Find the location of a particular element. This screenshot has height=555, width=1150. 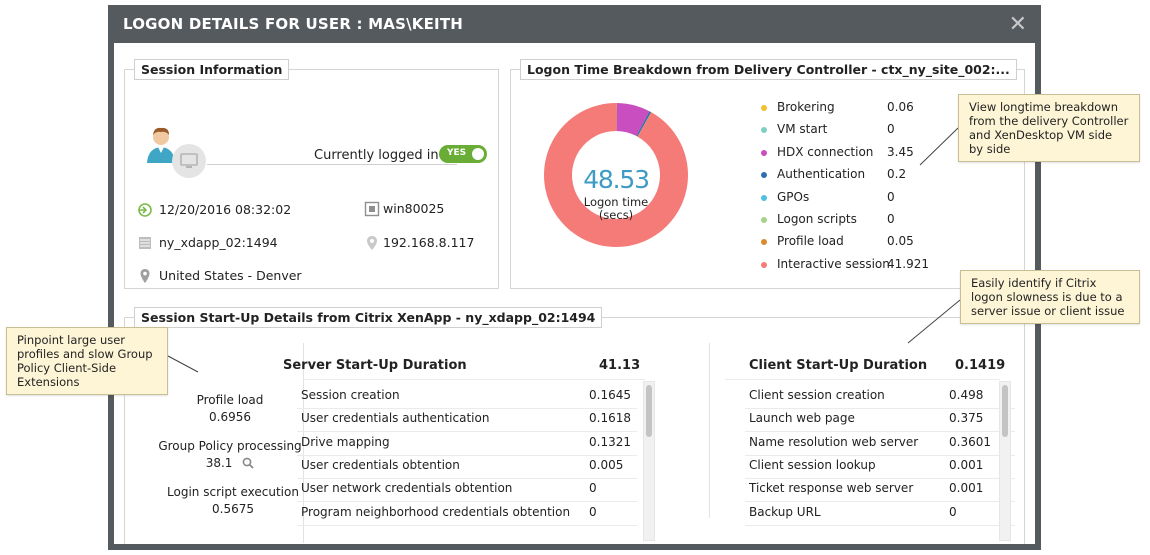

toggle-label: YES is located at coordinates (457, 153).